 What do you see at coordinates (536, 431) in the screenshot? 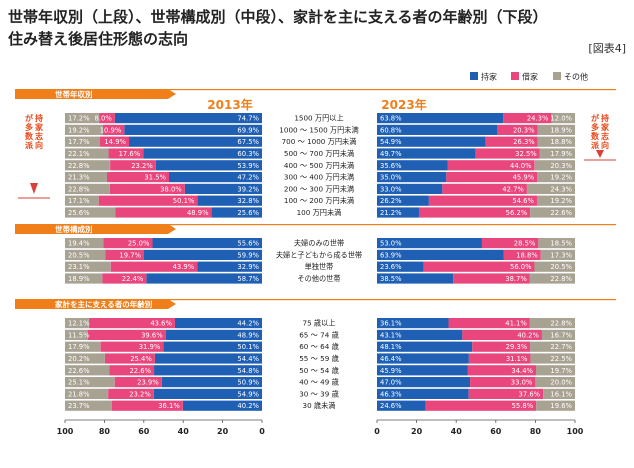
I see `tick-label-2023: 80` at bounding box center [536, 431].